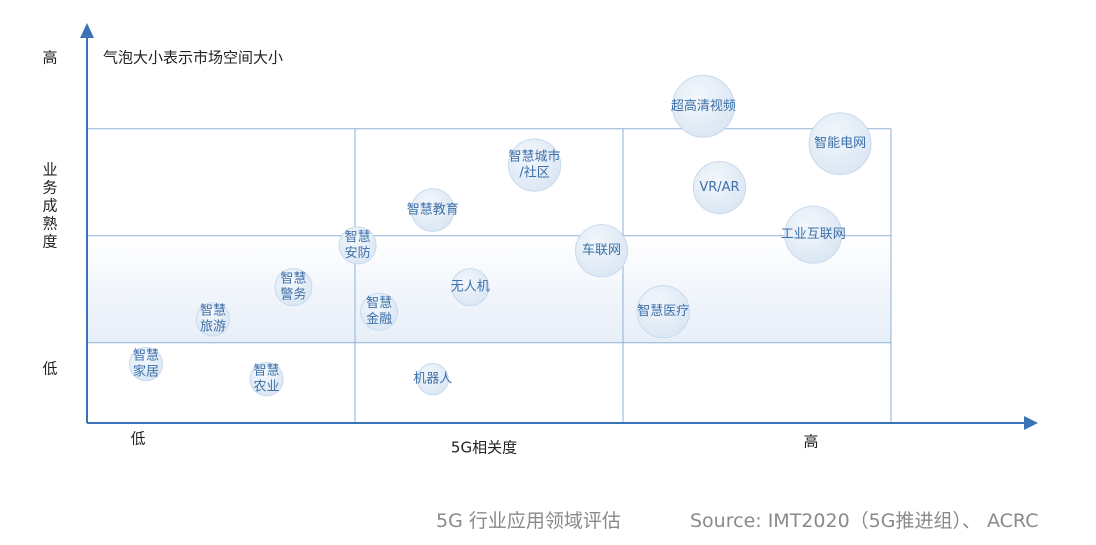  Describe the element at coordinates (49, 188) in the screenshot. I see `y-axis-label-char: 务` at that location.